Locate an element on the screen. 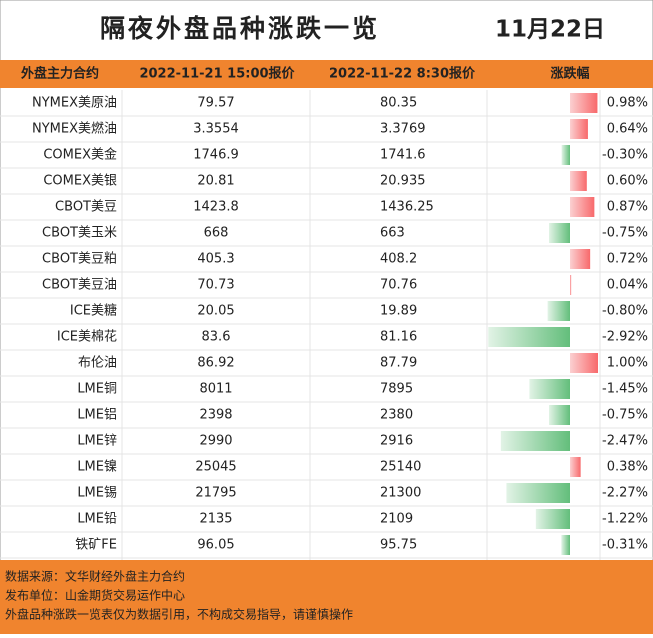 The height and width of the screenshot is (638, 653). prev-price: 86.92 is located at coordinates (215, 363).